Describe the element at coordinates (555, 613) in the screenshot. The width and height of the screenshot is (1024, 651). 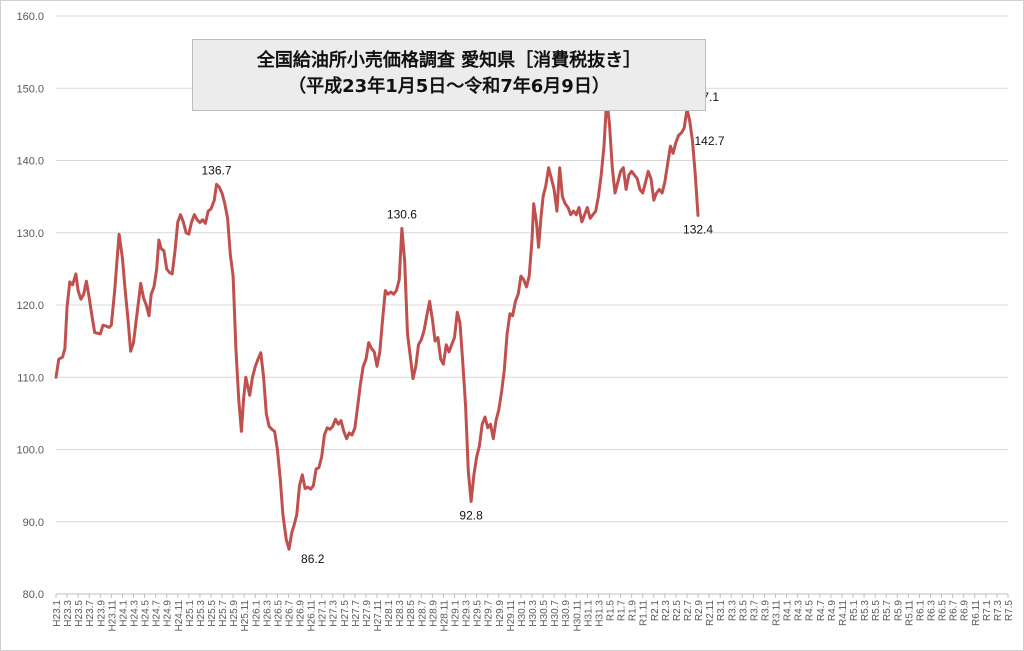
I see `x-tick-label: H30.7` at that location.